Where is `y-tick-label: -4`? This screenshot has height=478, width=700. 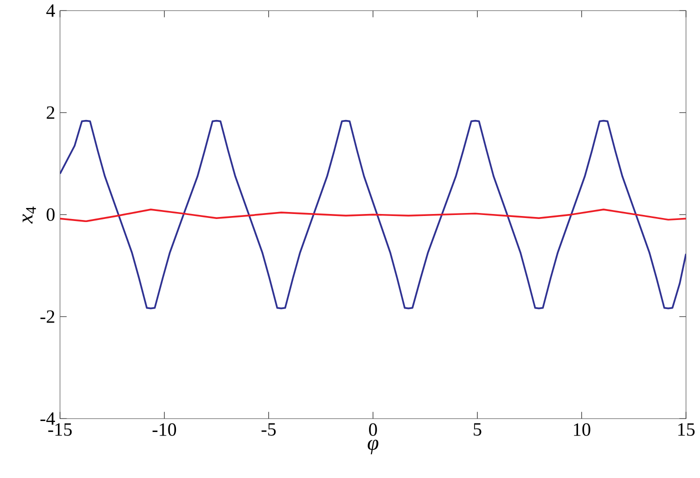 y-tick-label: -4 is located at coordinates (48, 418).